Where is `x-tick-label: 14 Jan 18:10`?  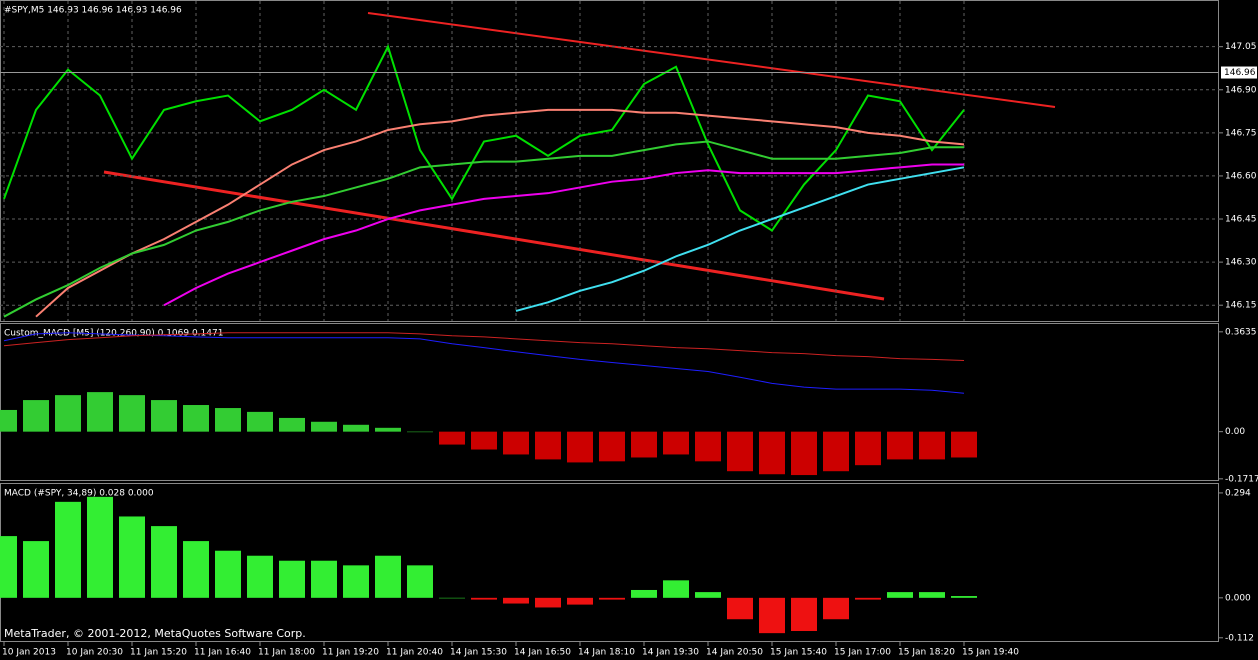
x-tick-label: 14 Jan 18:10 is located at coordinates (606, 653).